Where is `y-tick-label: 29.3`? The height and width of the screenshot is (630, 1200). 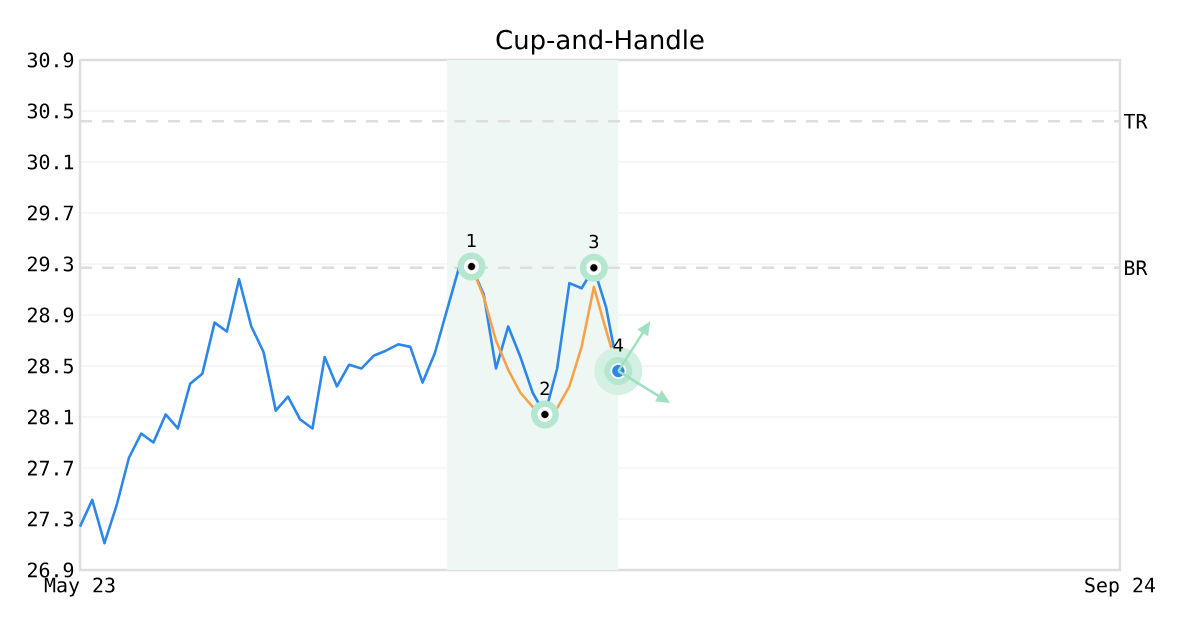
y-tick-label: 29.3 is located at coordinates (50, 264).